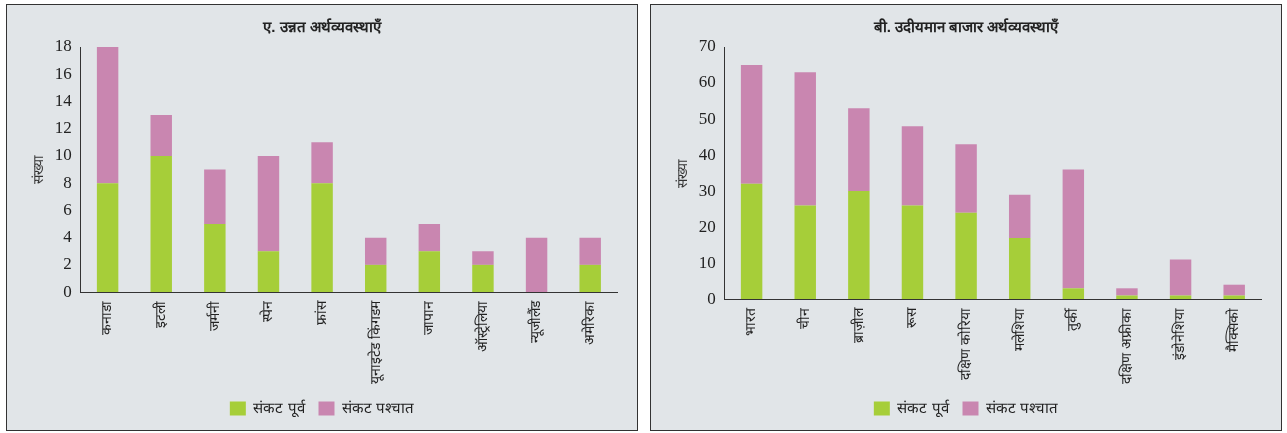  I want to click on x-tick-label: ब्राज़ील, so click(857, 325).